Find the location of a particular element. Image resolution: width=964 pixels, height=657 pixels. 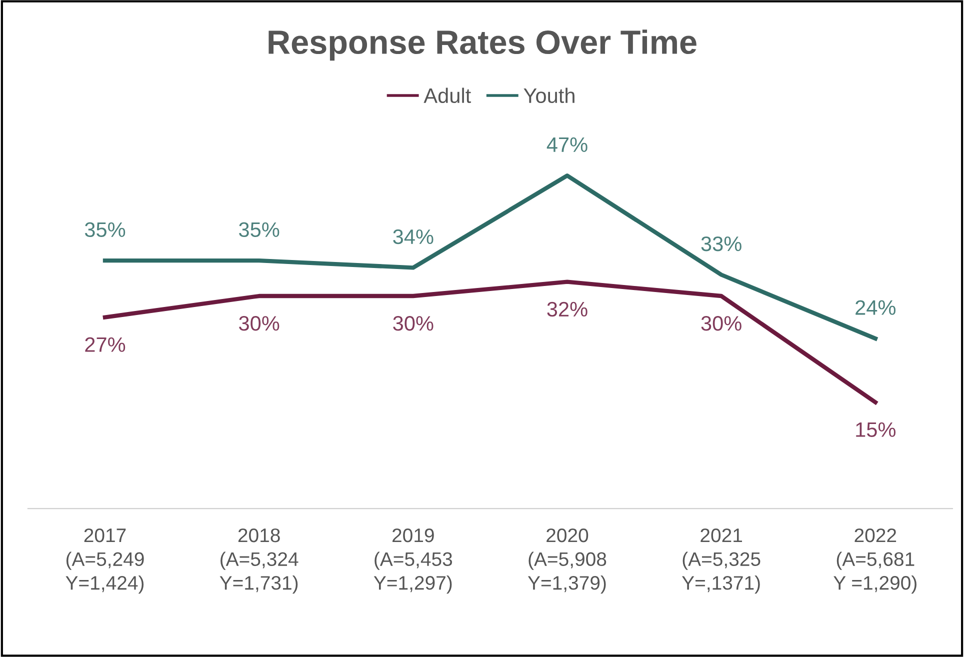

x-tick-label: 2021 (A=5,325 Y=,1371) is located at coordinates (721, 561).